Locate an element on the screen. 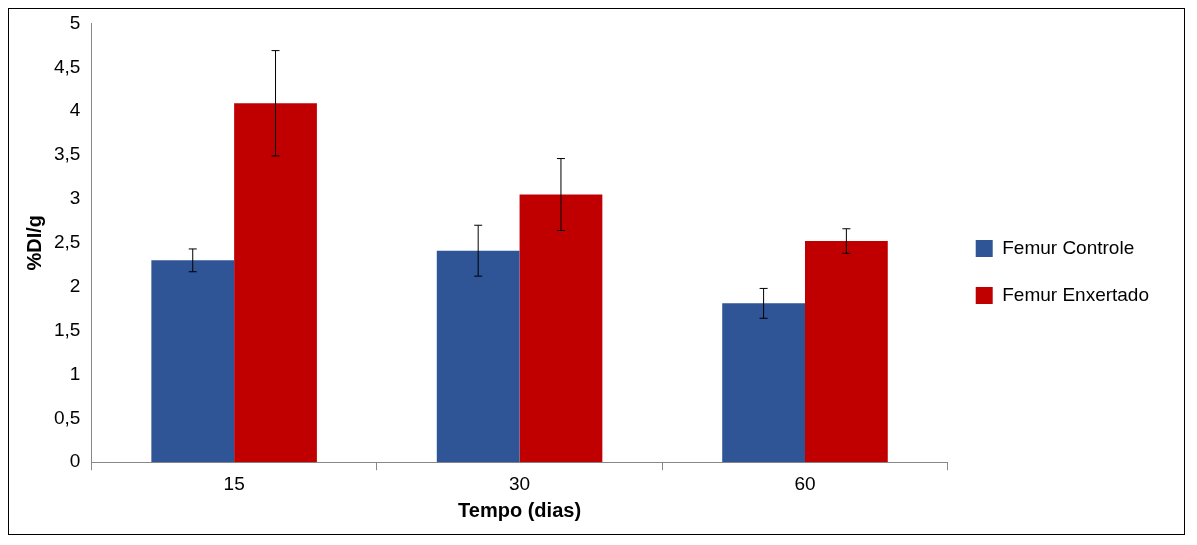 Image resolution: width=1197 pixels, height=545 pixels. y-tick-label: 0 is located at coordinates (75, 461).